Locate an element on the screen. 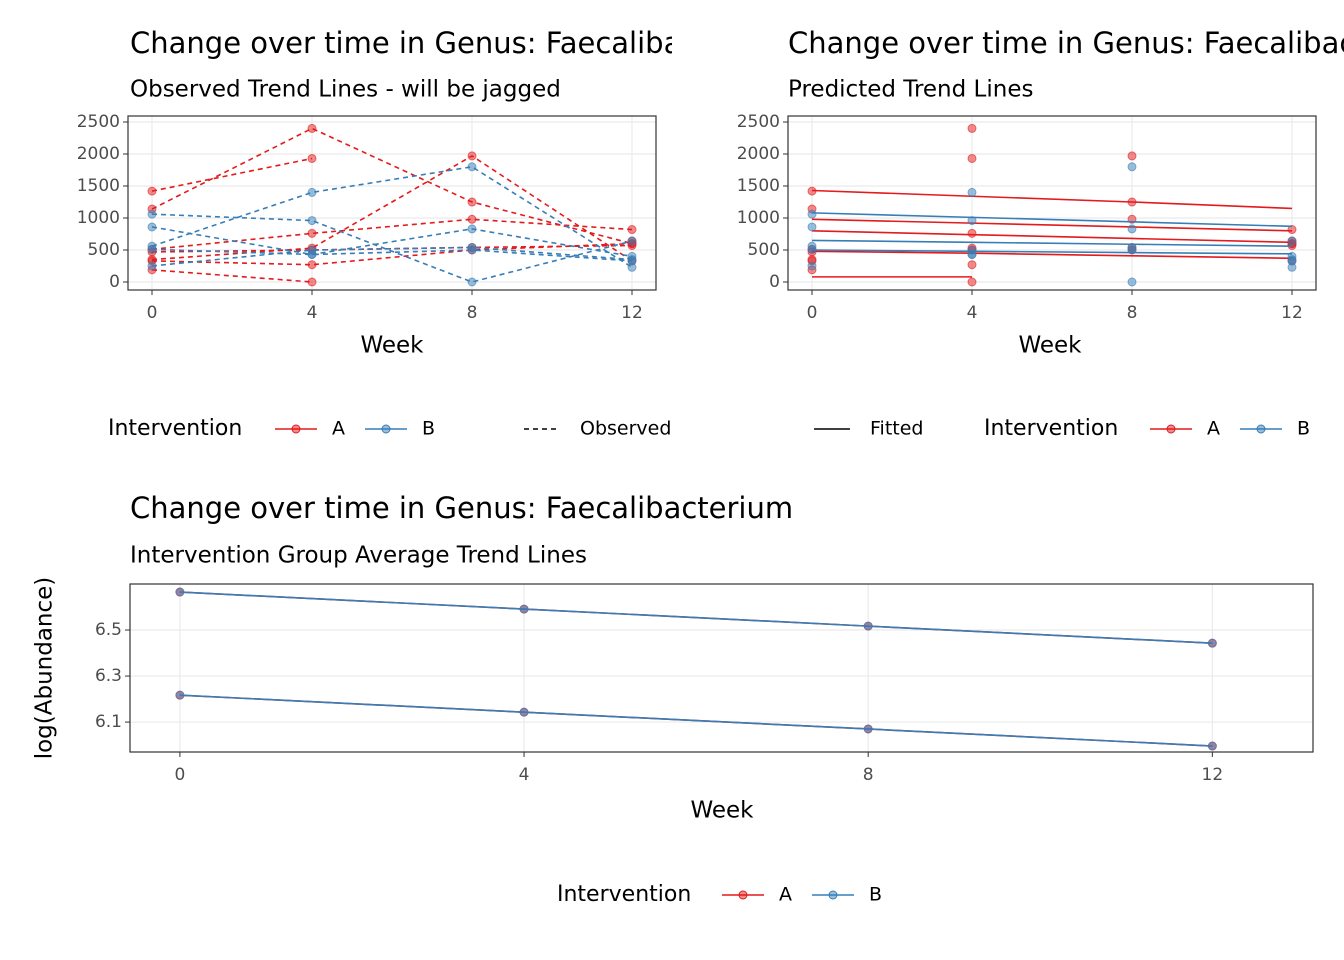 The width and height of the screenshot is (1344, 960). legend-label: Fitted is located at coordinates (896, 429).